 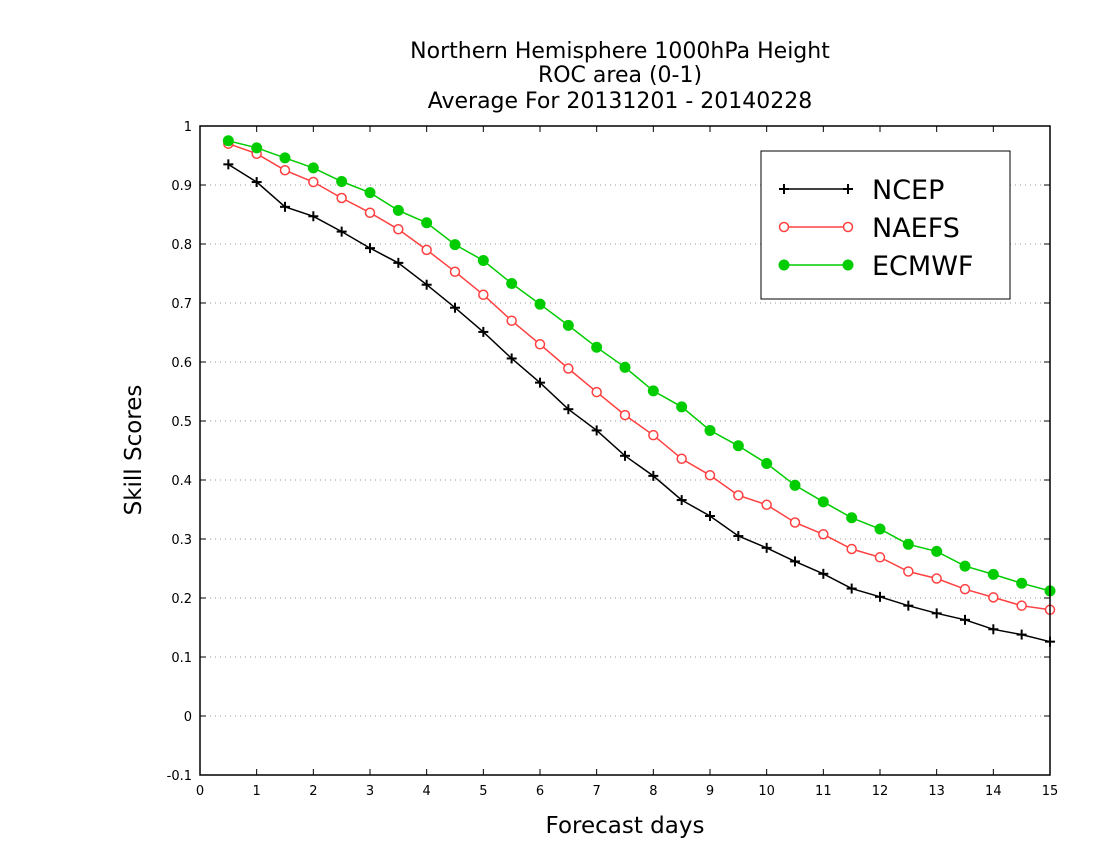 What do you see at coordinates (908, 190) in the screenshot?
I see `legend-label: NCEP` at bounding box center [908, 190].